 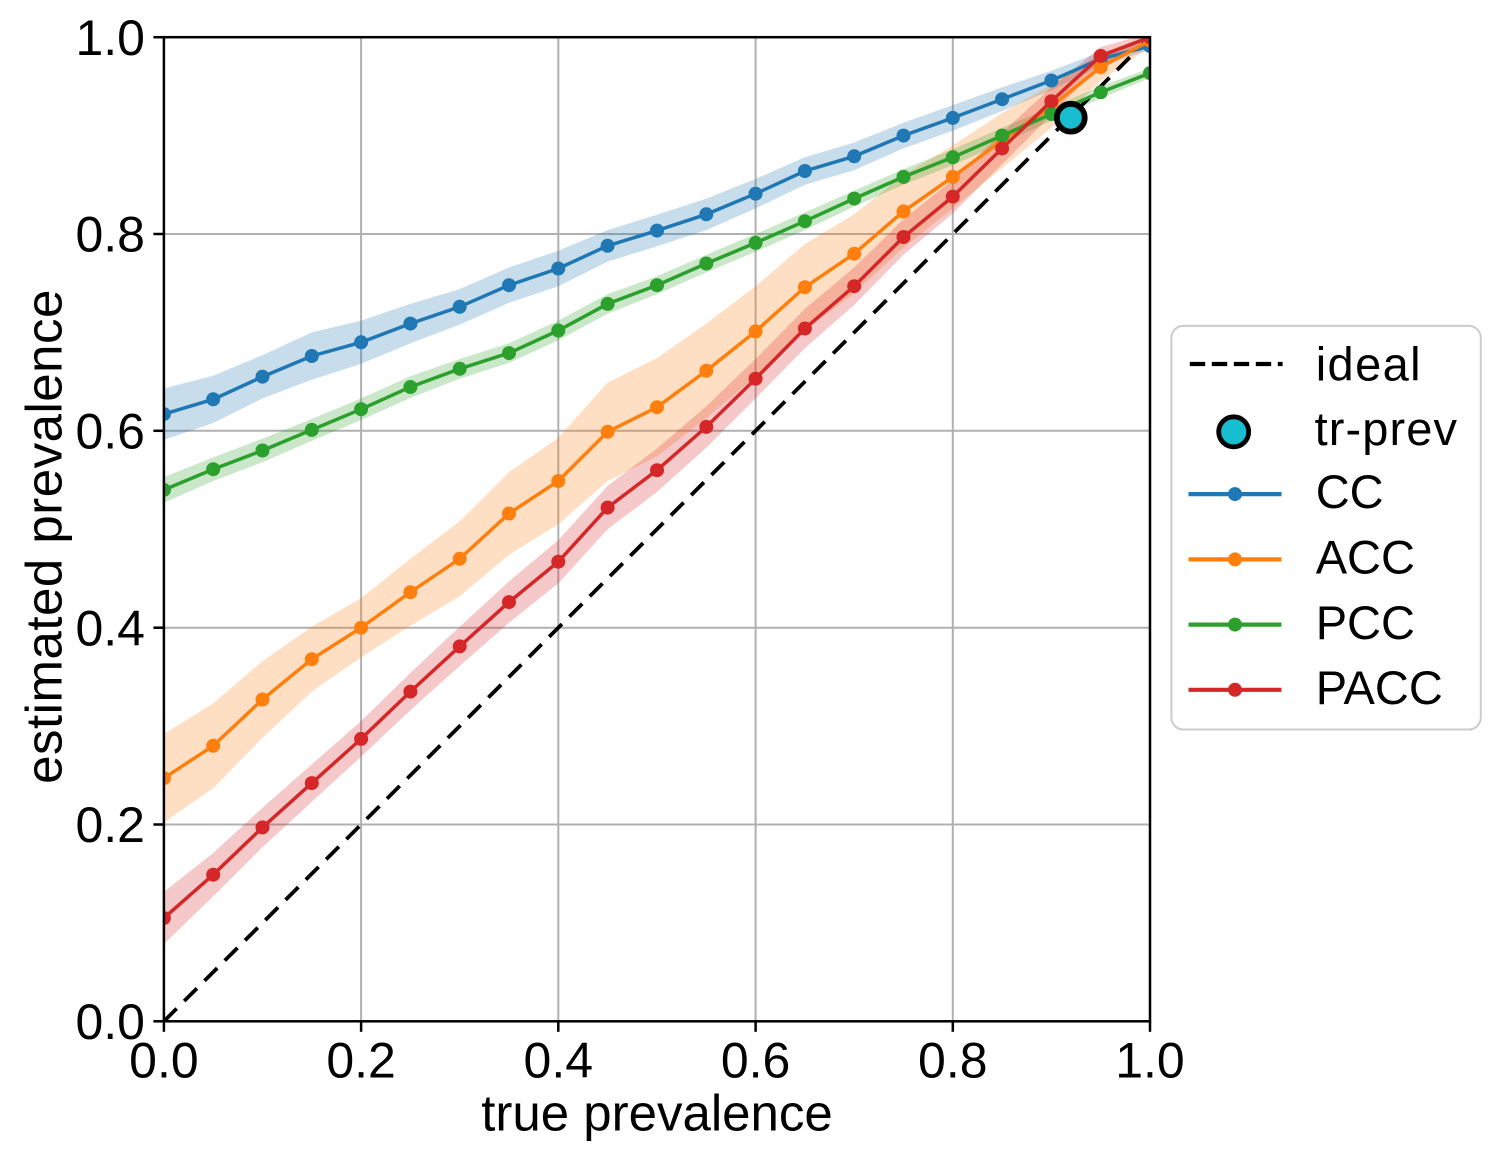 What do you see at coordinates (657, 1112) in the screenshot?
I see `svg-text: true prevalence` at bounding box center [657, 1112].